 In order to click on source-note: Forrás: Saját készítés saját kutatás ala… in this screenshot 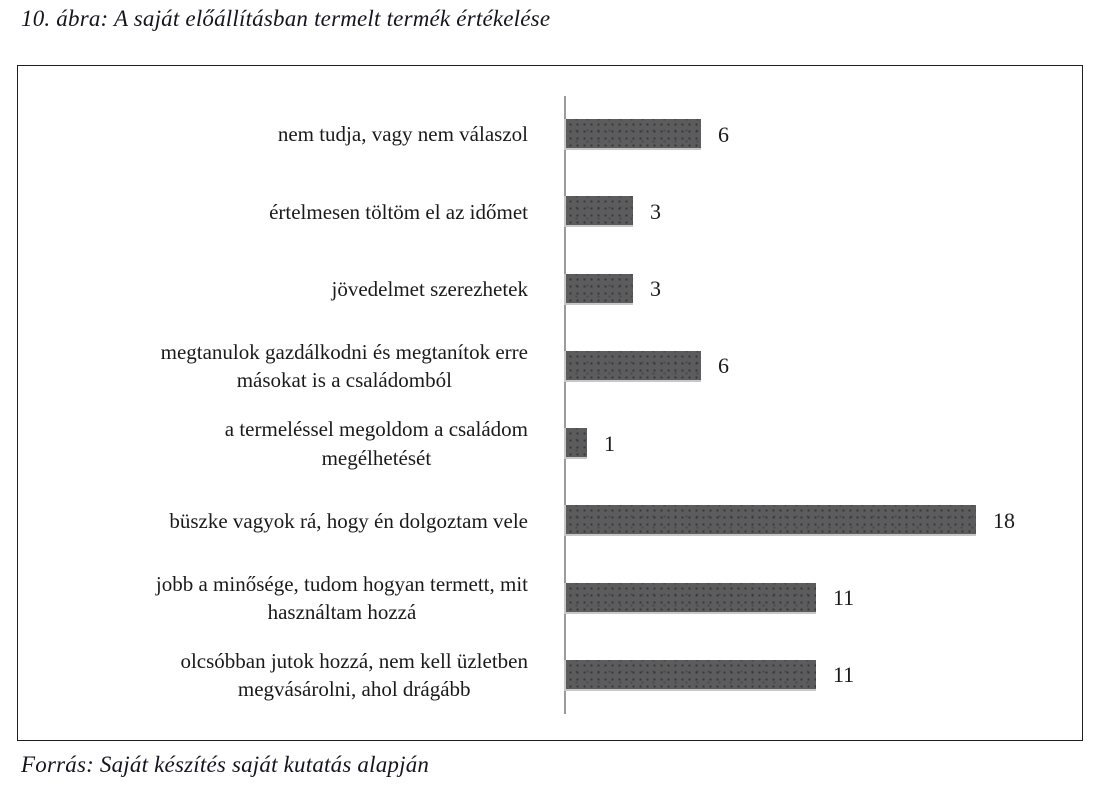, I will do `click(225, 764)`.